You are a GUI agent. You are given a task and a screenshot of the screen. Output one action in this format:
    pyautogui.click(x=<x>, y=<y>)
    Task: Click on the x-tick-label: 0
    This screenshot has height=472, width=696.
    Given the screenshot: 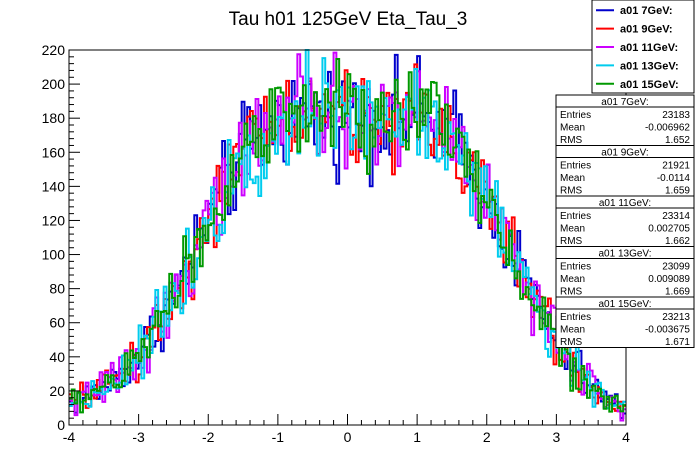 What is the action you would take?
    pyautogui.click(x=348, y=437)
    